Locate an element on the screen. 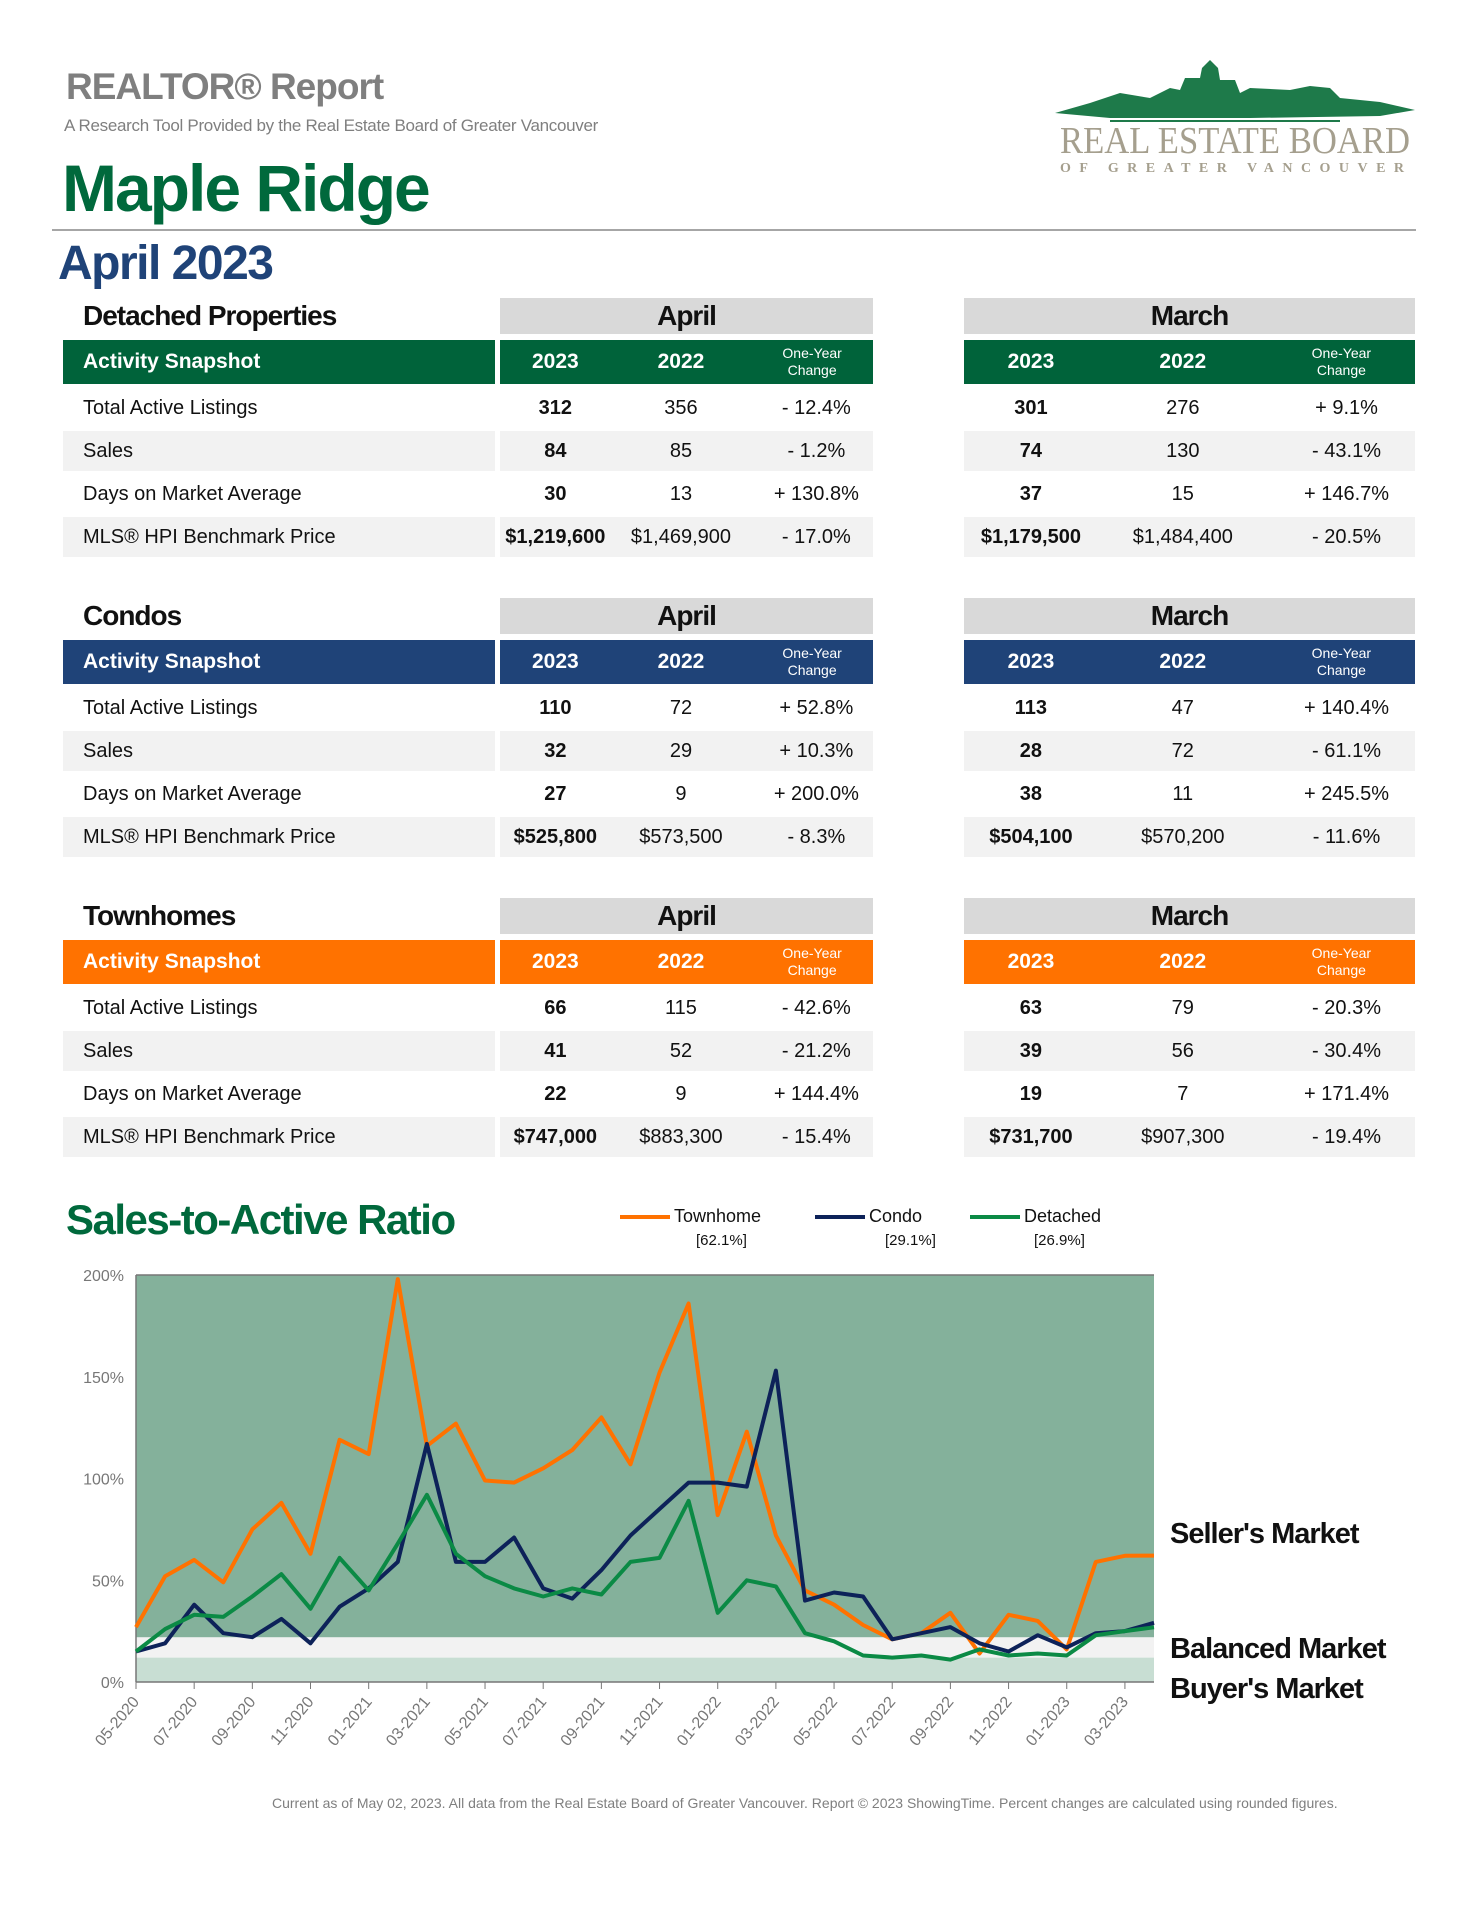 The height and width of the screenshot is (1910, 1479). value-change: + 245.5% is located at coordinates (1346, 794).